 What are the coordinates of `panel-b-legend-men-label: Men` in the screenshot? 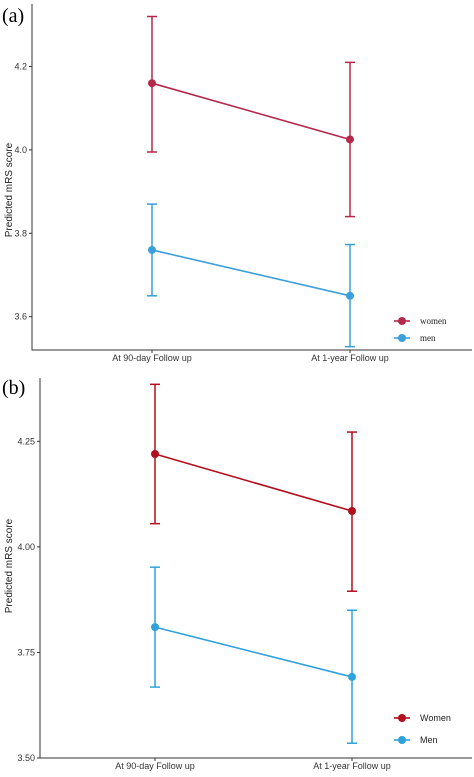 It's located at (429, 740).